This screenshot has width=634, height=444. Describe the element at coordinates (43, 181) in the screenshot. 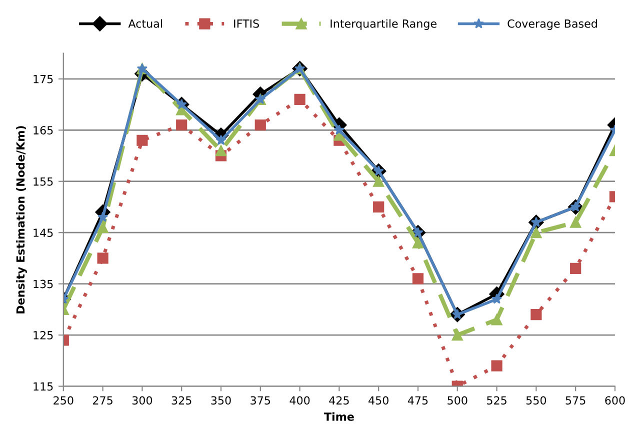

I see `y-tick-label: 155` at that location.